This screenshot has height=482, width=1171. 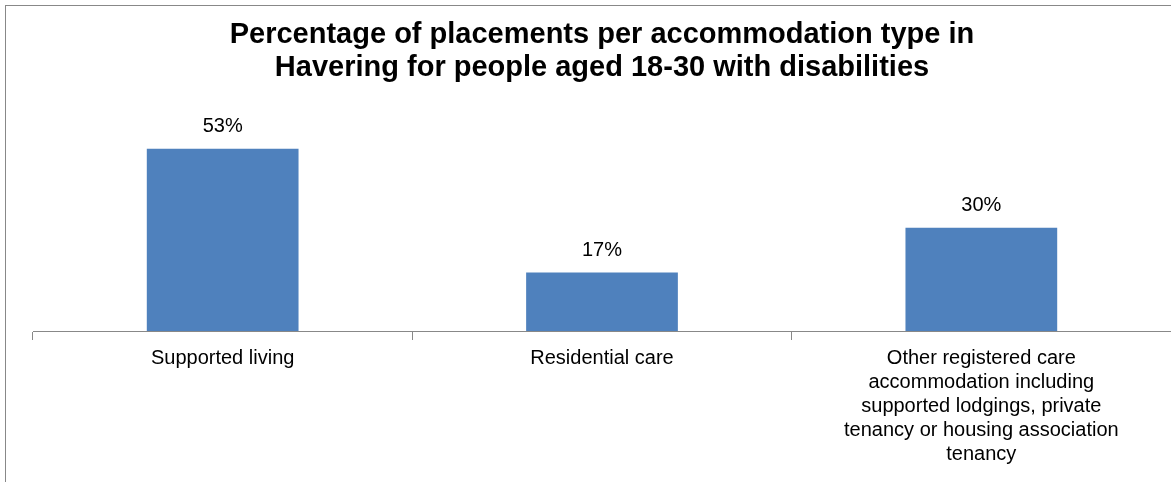 I want to click on data-label: 53%, so click(x=222, y=125).